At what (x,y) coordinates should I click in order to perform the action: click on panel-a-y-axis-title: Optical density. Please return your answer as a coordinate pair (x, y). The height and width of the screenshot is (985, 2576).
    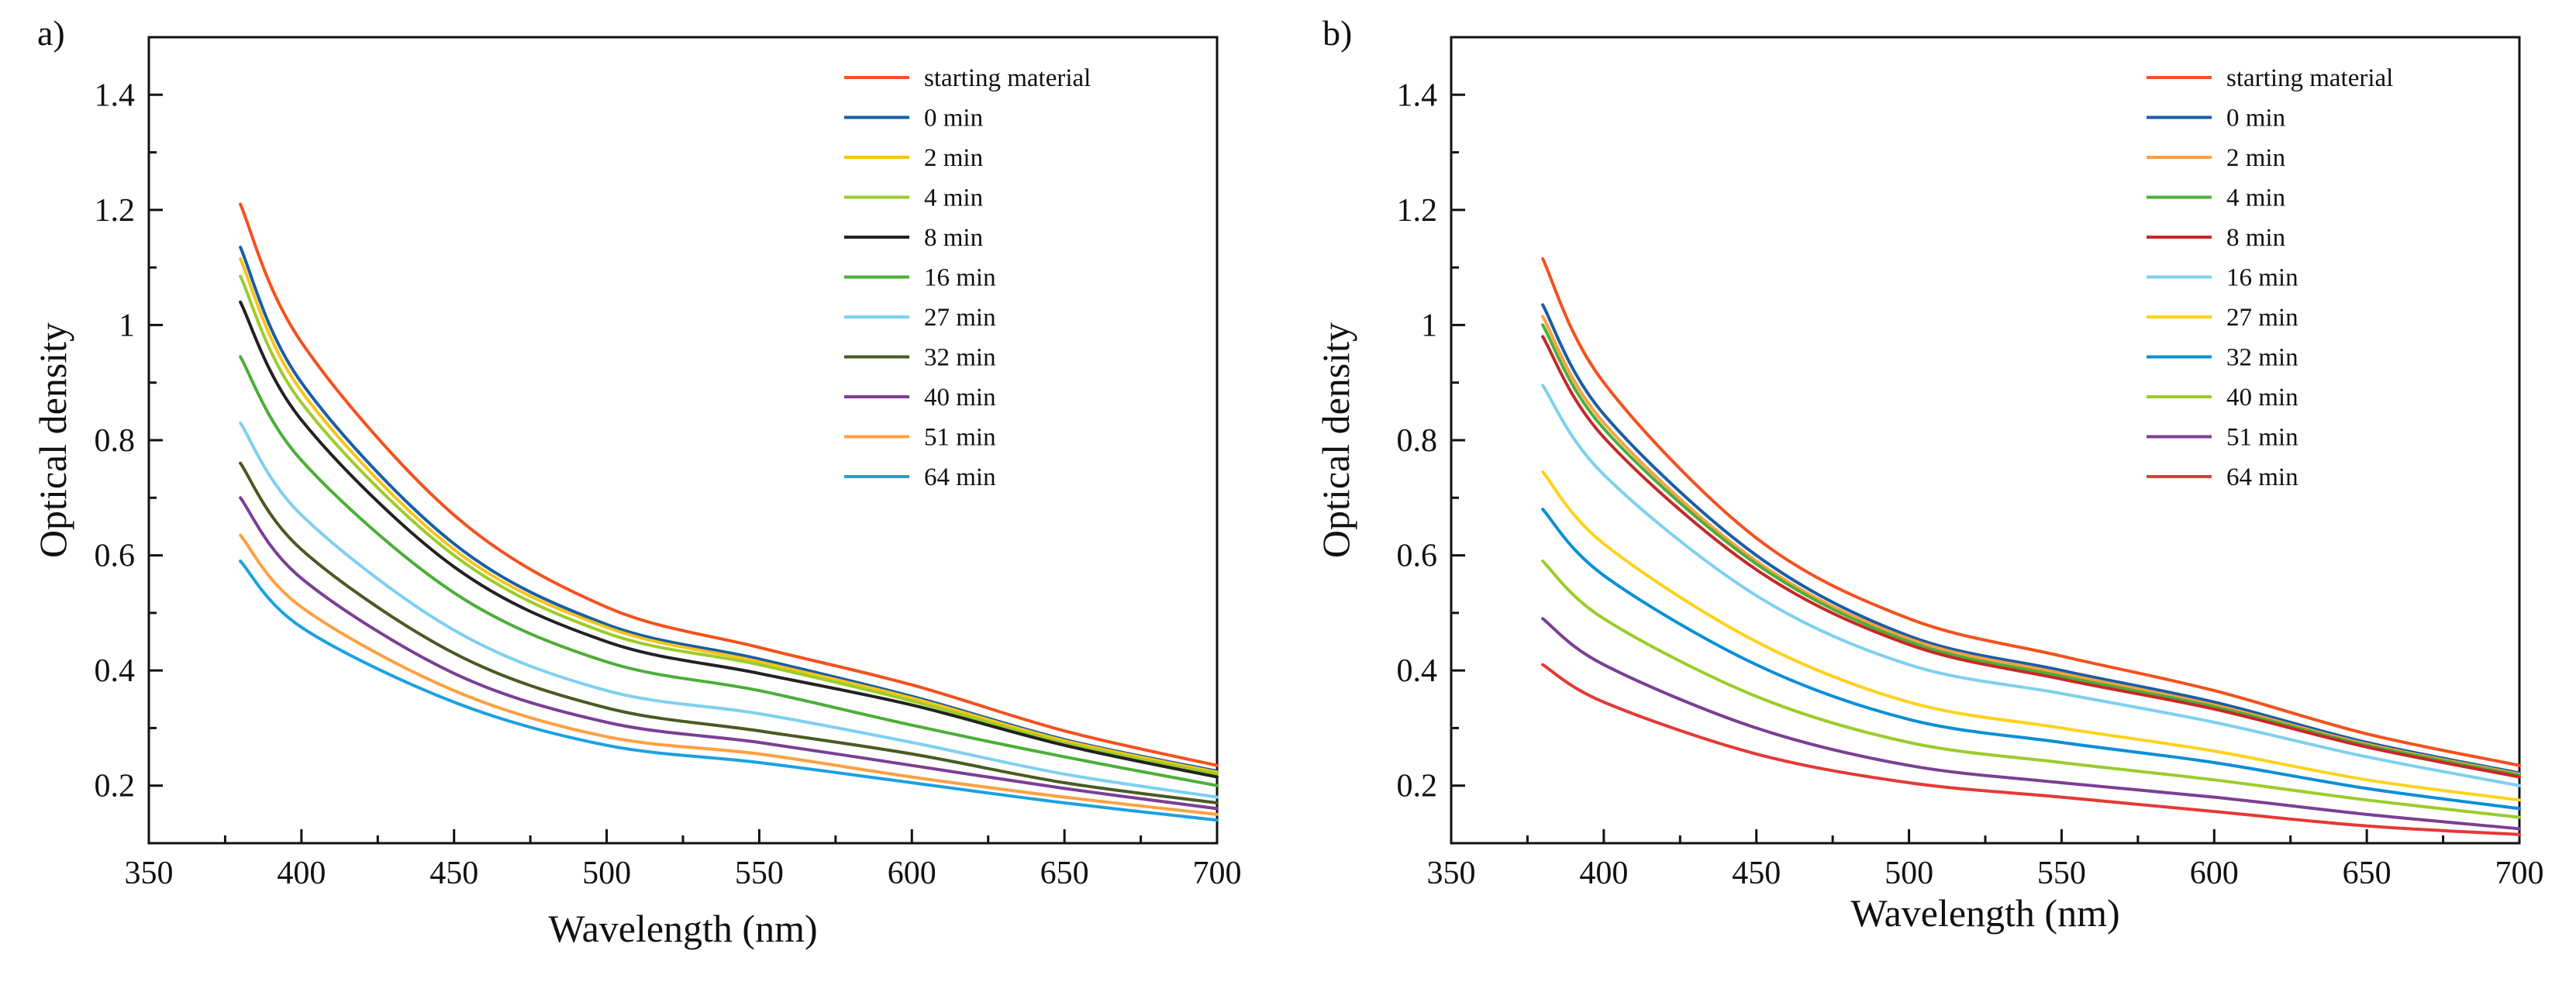
    Looking at the image, I should click on (52, 440).